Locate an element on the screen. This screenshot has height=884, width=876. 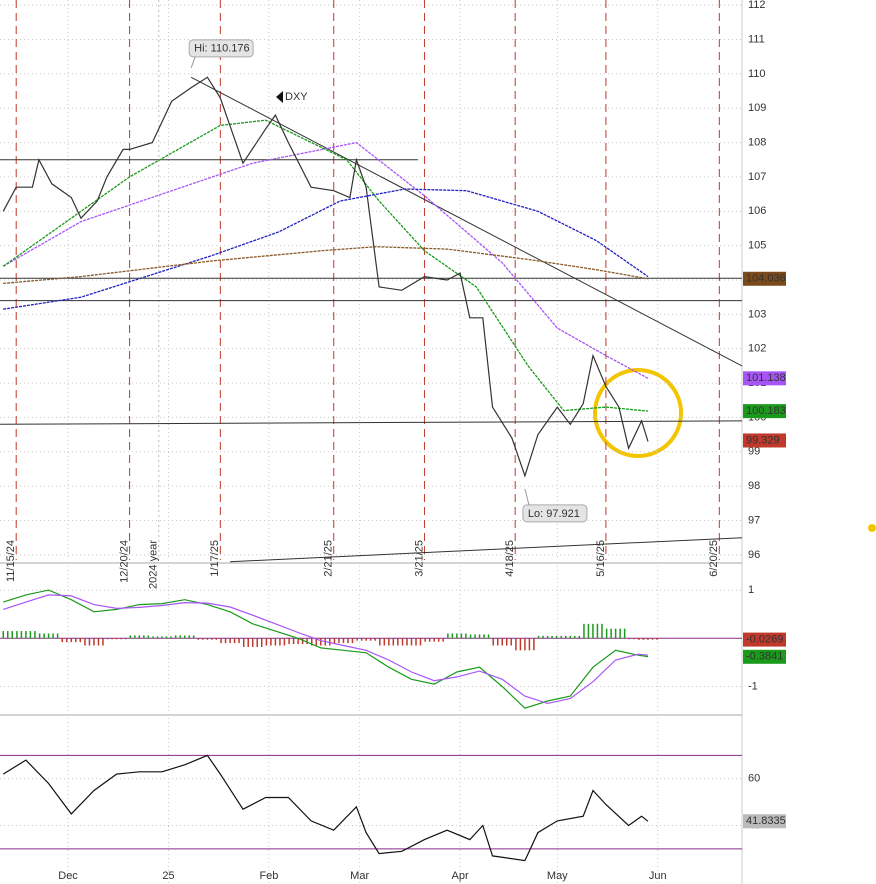
last-value-label: 101.138 is located at coordinates (766, 378).